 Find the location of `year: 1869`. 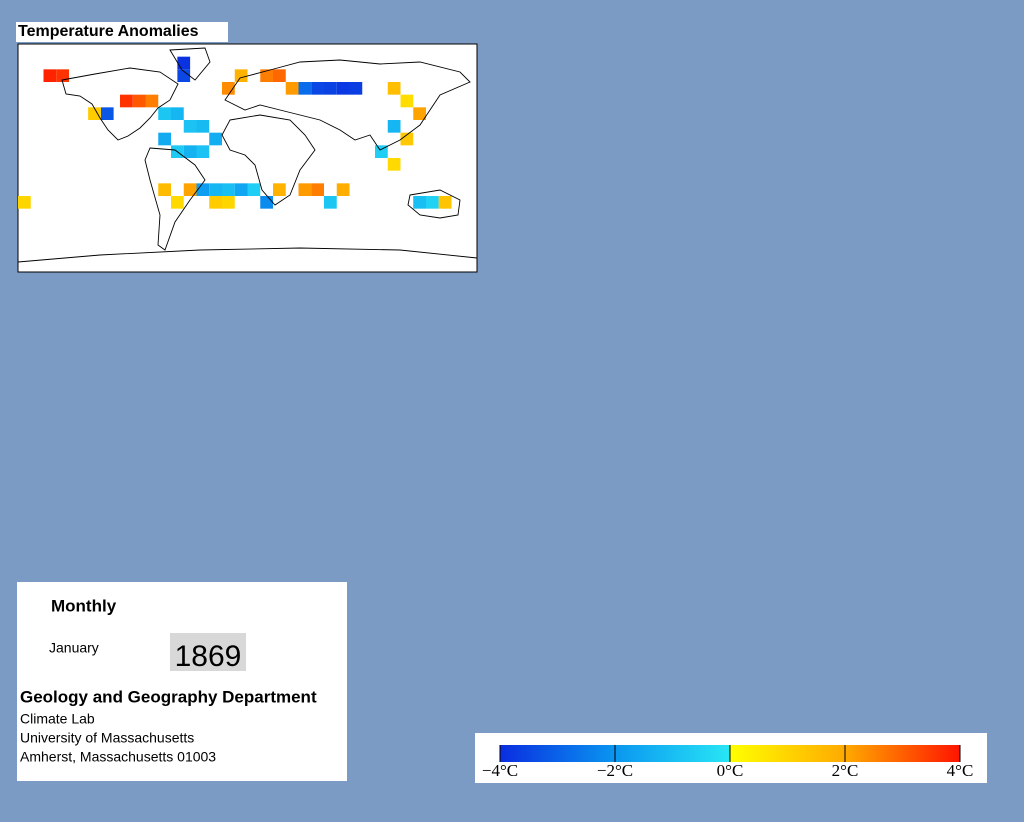

year: 1869 is located at coordinates (208, 656).